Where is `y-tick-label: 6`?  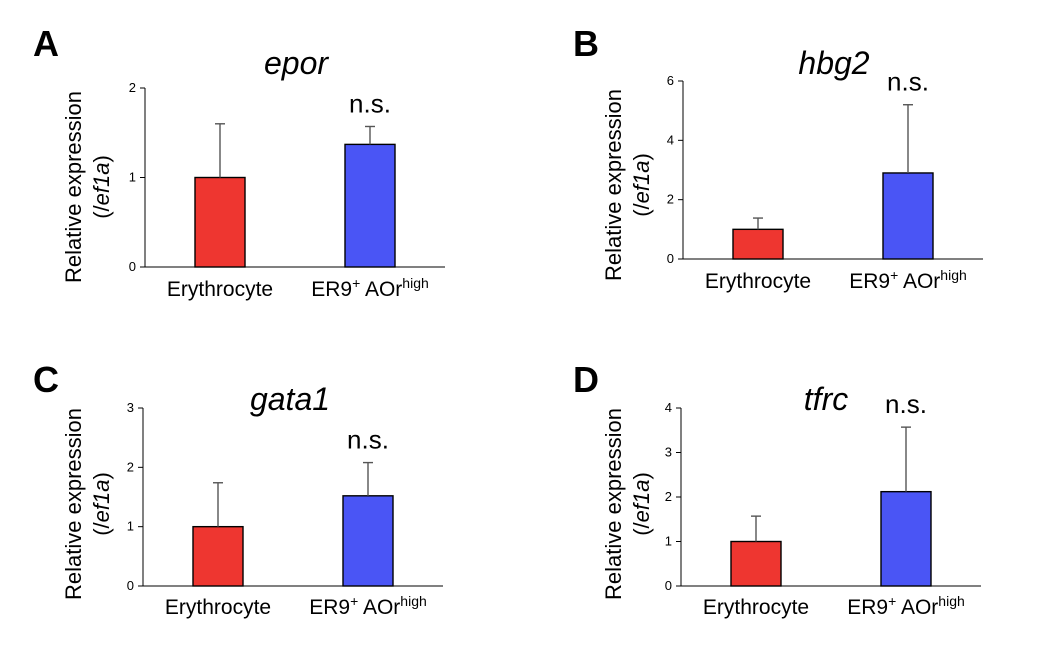
y-tick-label: 6 is located at coordinates (670, 80).